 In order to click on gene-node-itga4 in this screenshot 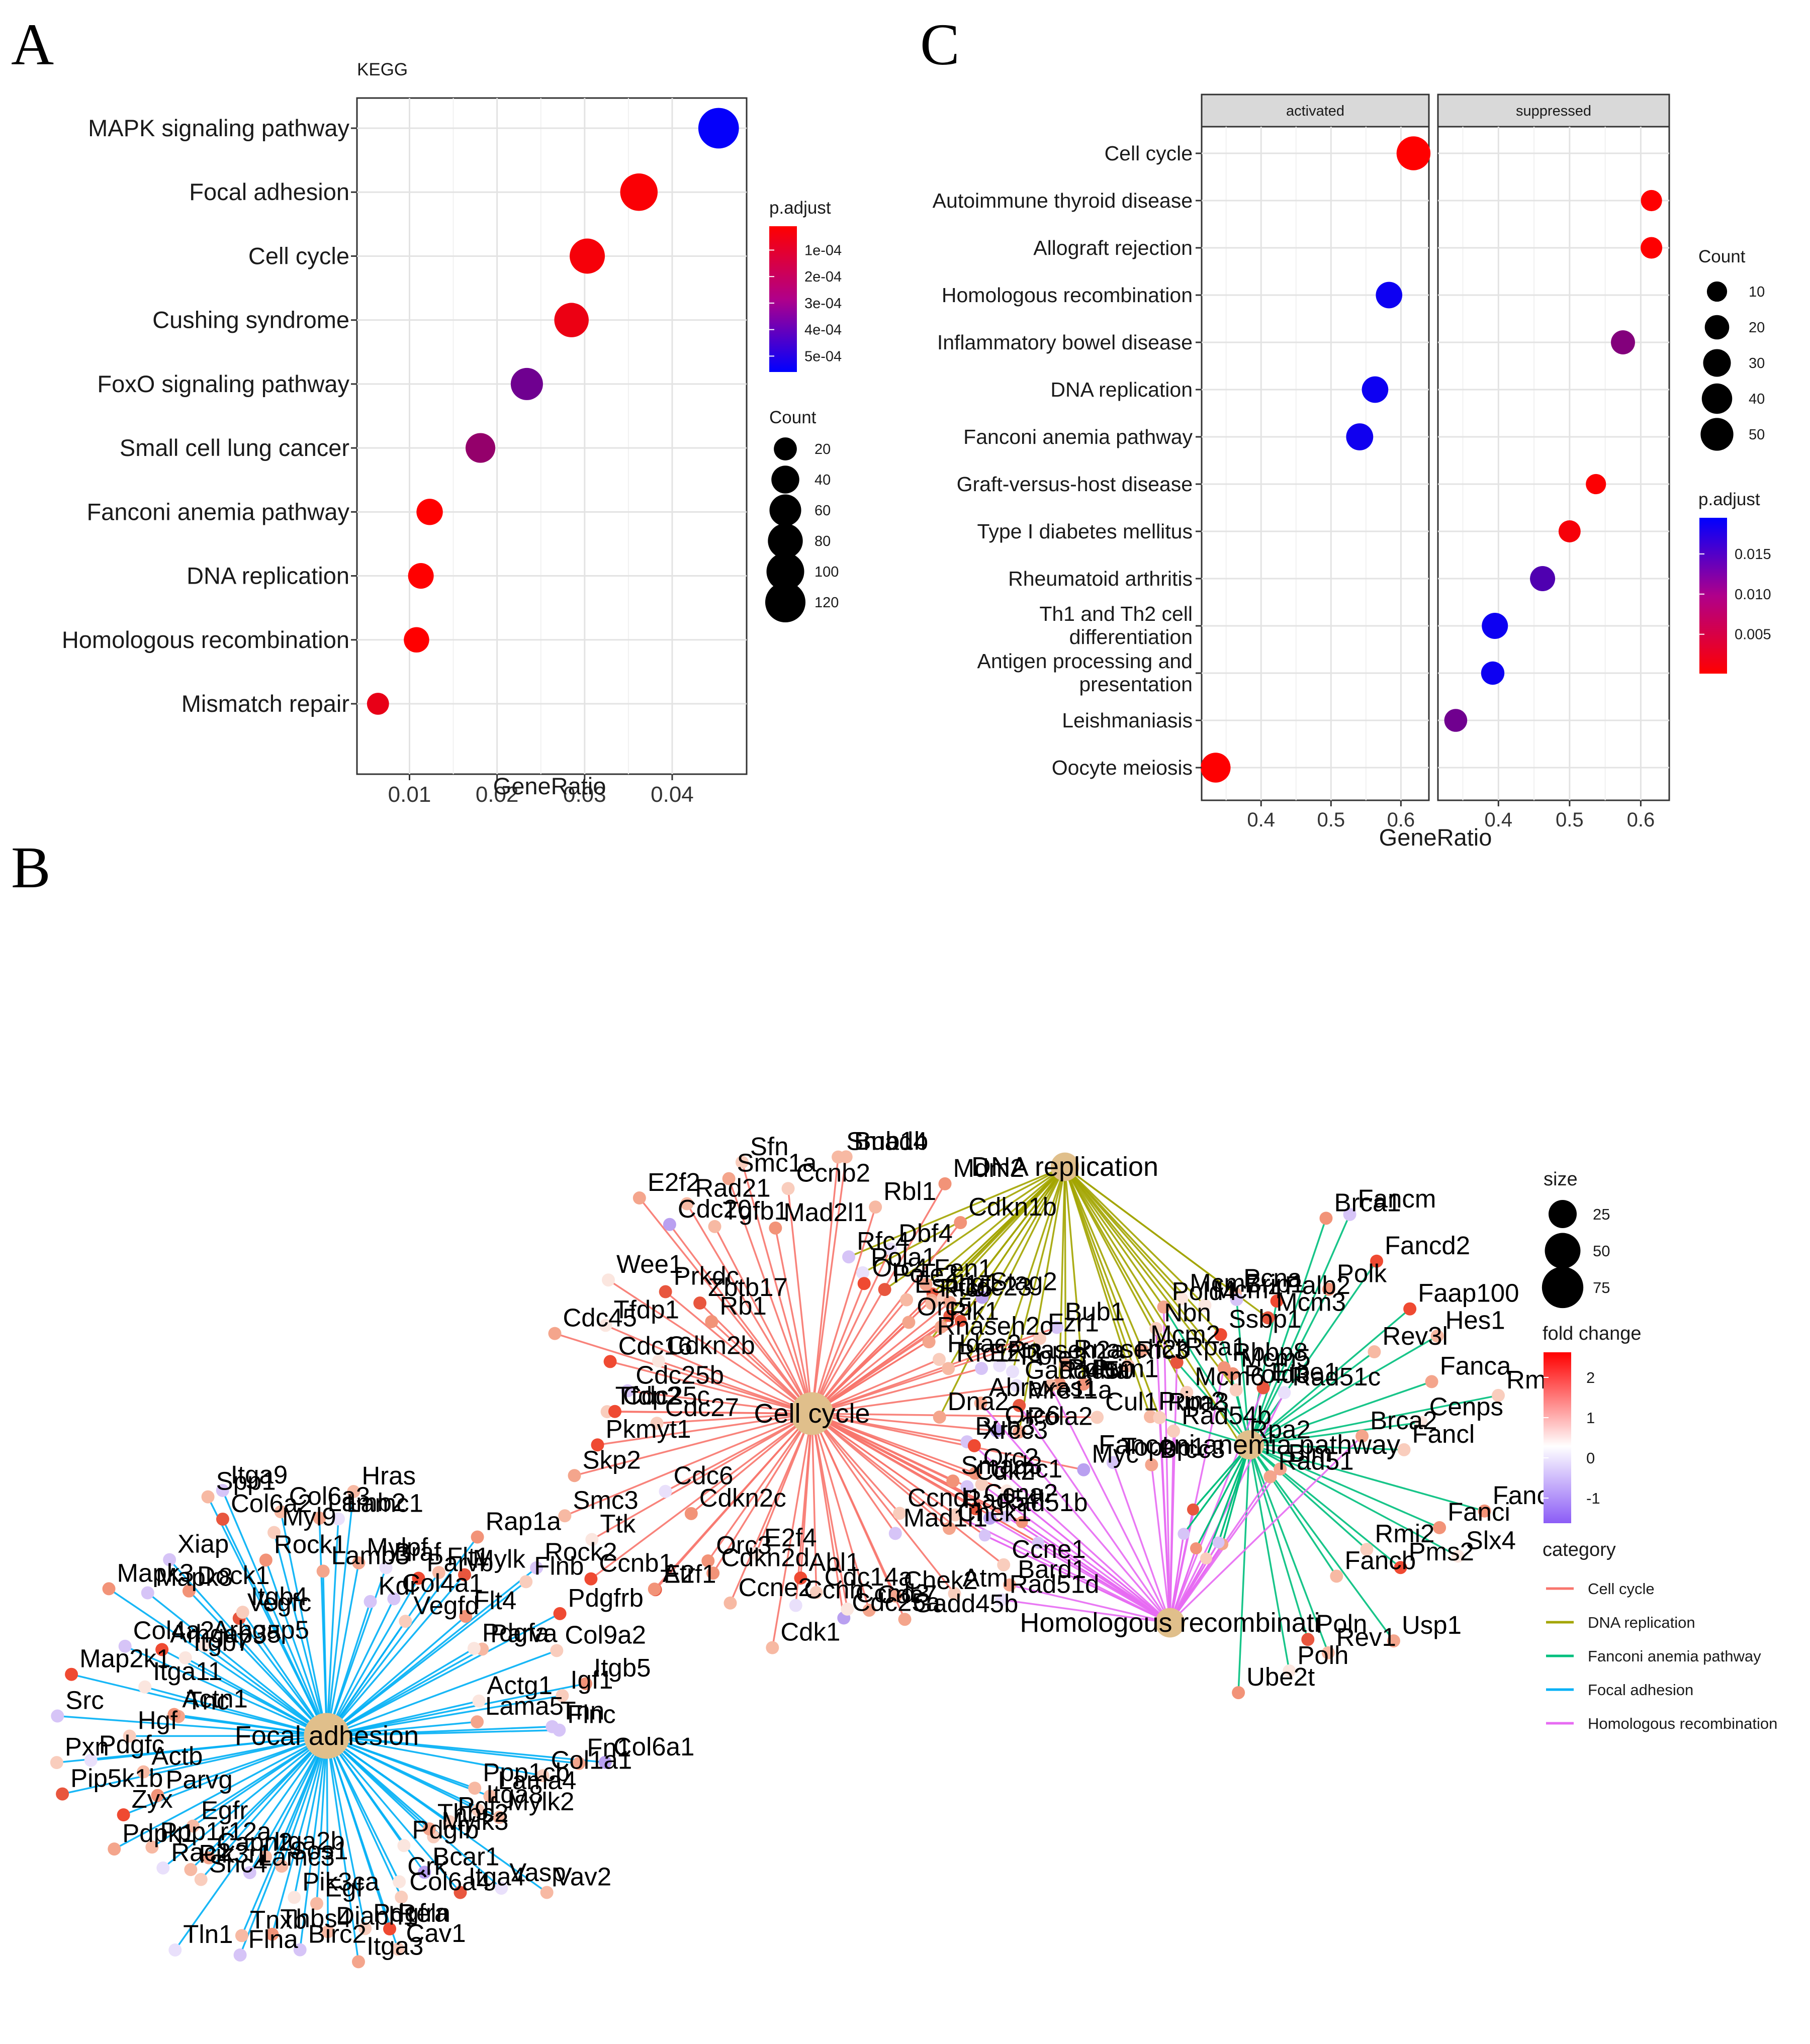, I will do `click(460, 1893)`.